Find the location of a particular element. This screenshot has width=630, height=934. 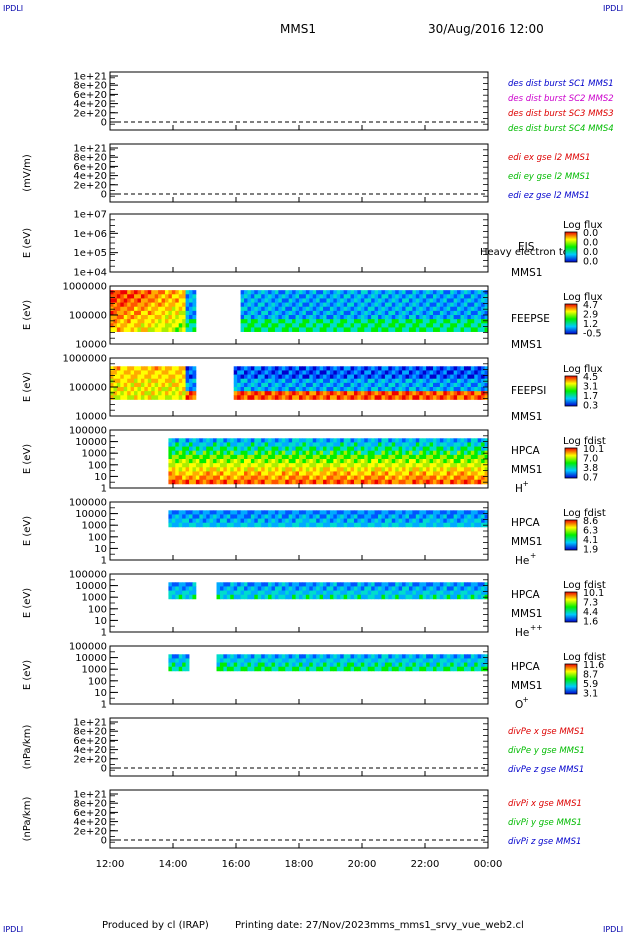

y-axis-label: E (eV) is located at coordinates (27, 603).